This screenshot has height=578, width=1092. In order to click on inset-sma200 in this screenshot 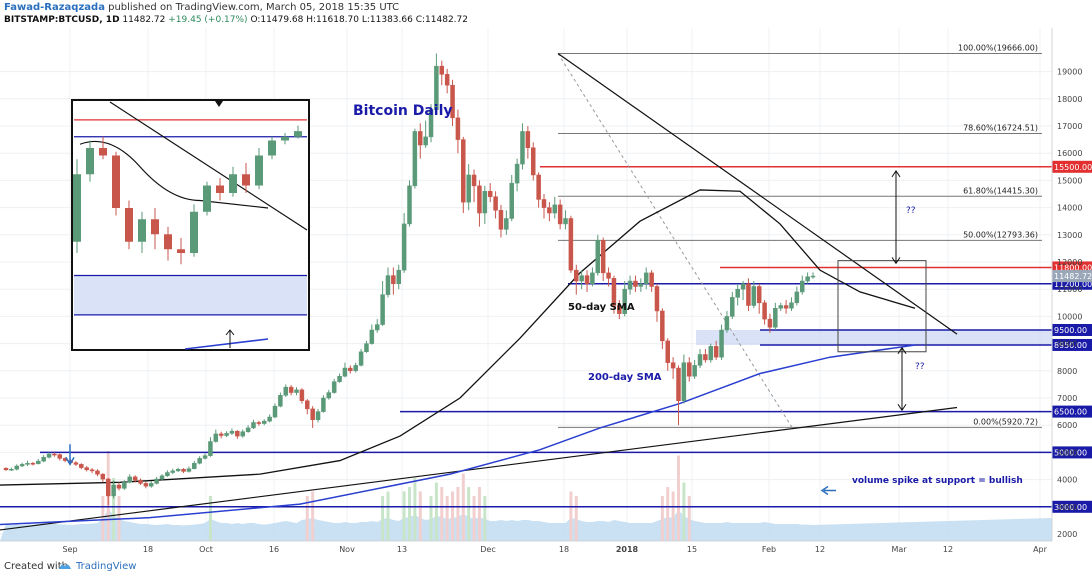, I will do `click(226, 344)`.